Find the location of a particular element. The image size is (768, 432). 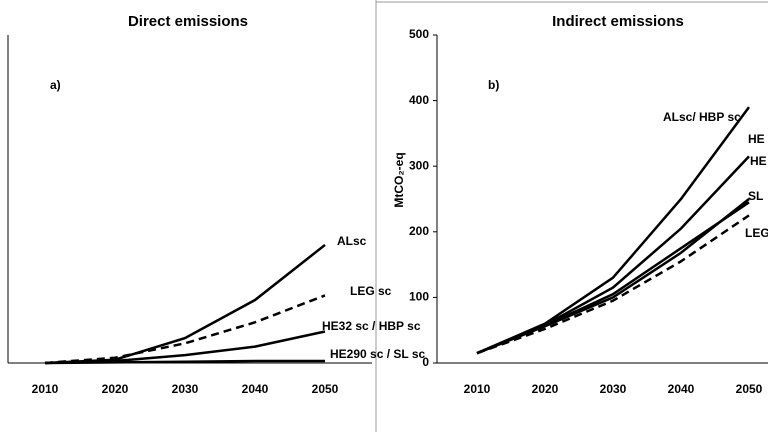

series-label: HE32 sc / HBP sc is located at coordinates (371, 326).